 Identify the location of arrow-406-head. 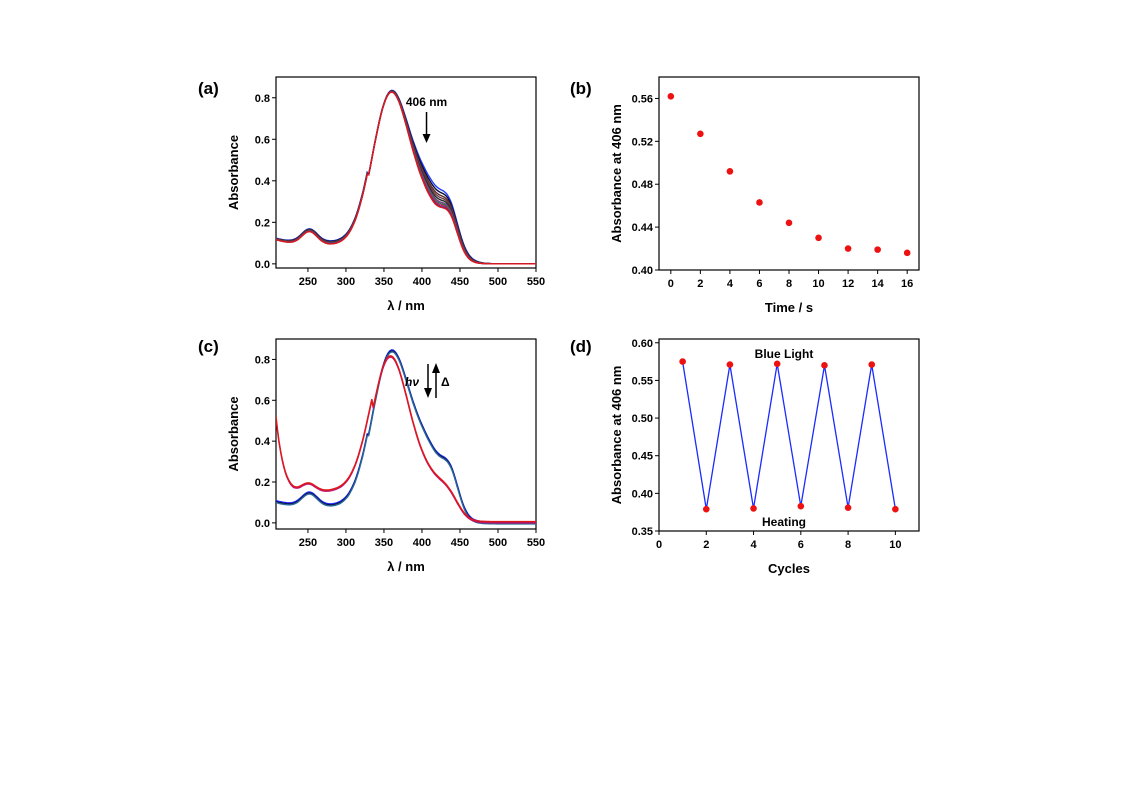
(426, 138).